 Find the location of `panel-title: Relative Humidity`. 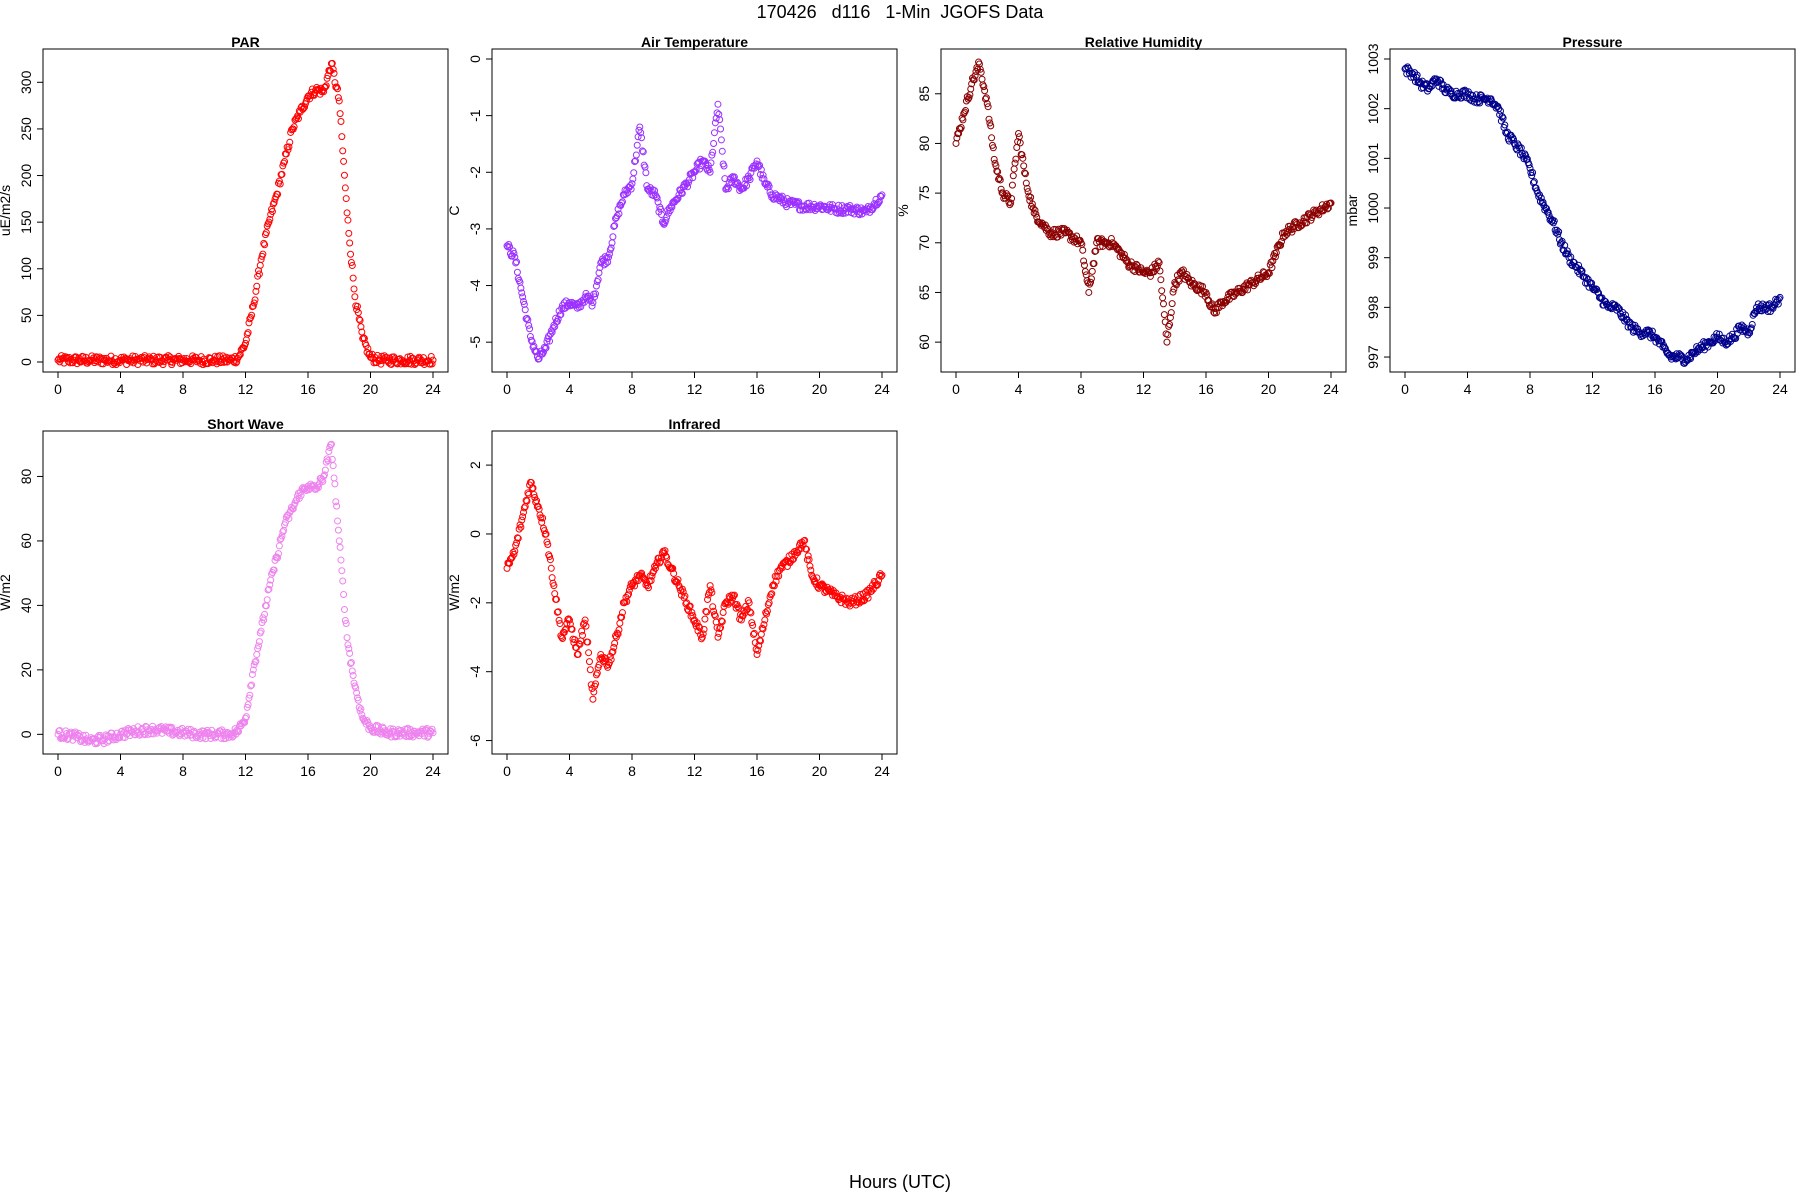

panel-title: Relative Humidity is located at coordinates (1144, 42).